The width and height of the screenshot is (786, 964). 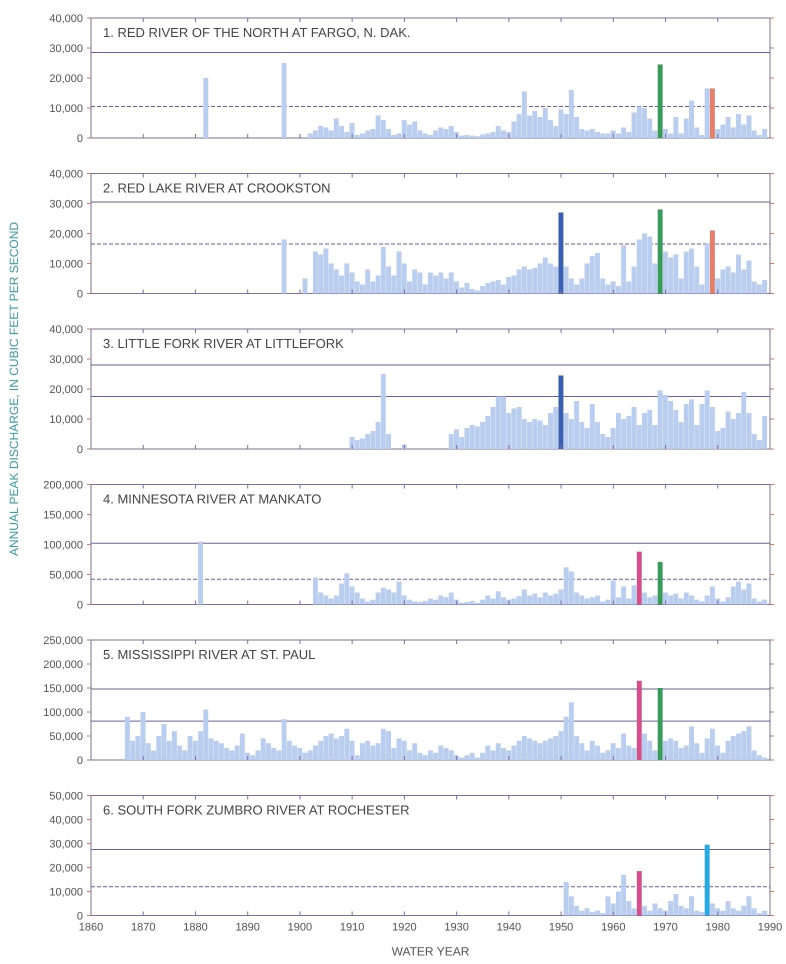 I want to click on text: 2. RED LAKE RIVER AT CROOKSTON, so click(x=217, y=188).